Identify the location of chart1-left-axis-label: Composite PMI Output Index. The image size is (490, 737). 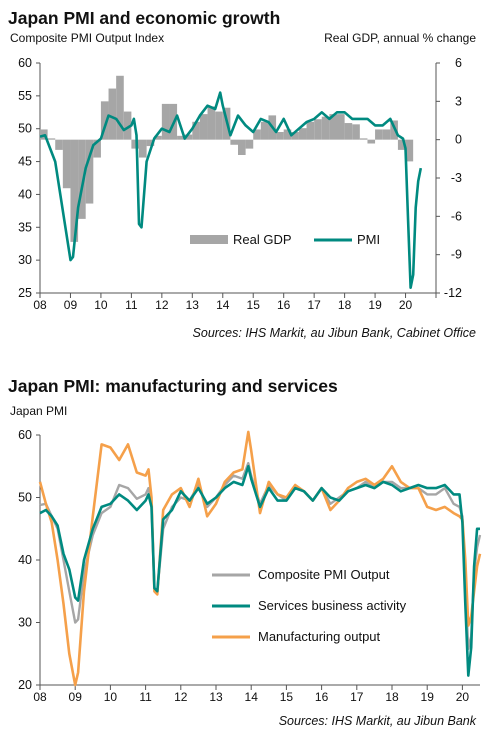
(87, 38).